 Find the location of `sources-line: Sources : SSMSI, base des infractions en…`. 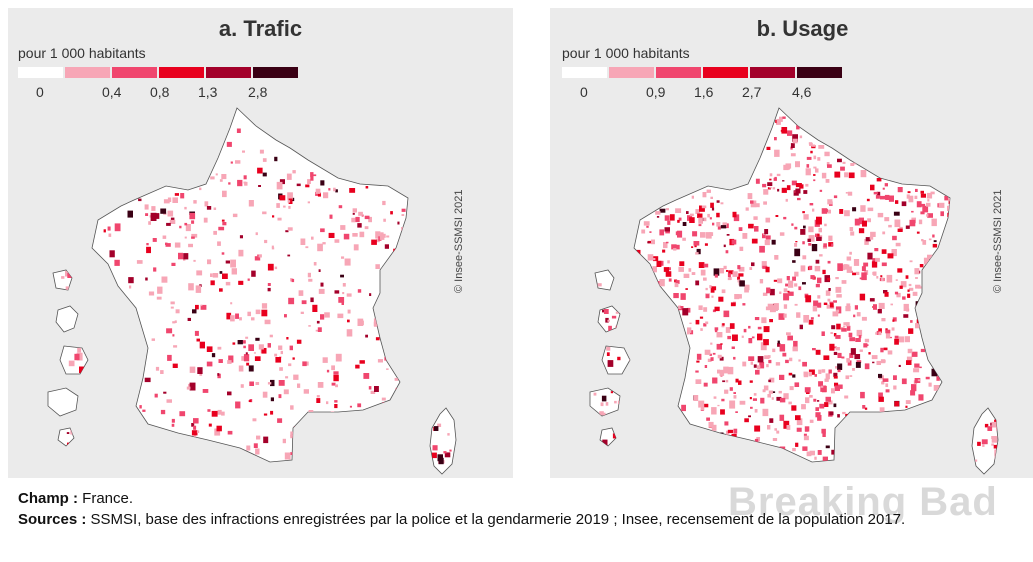

sources-line: Sources : SSMSI, base des infractions en… is located at coordinates (513, 519).